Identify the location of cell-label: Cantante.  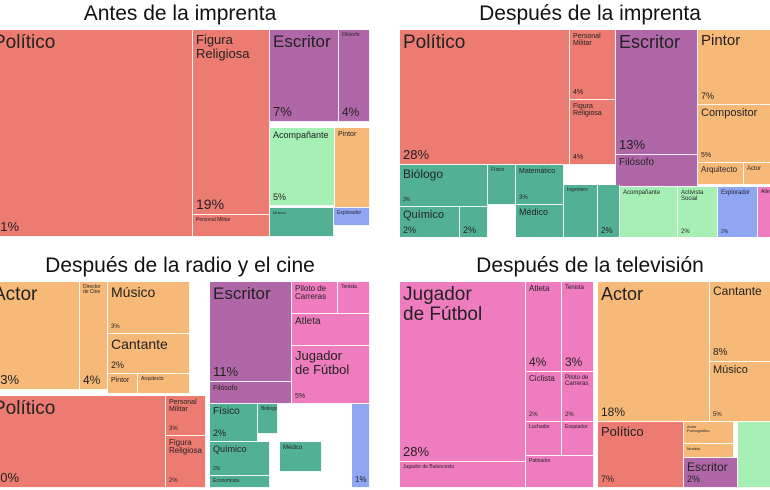
(139, 344).